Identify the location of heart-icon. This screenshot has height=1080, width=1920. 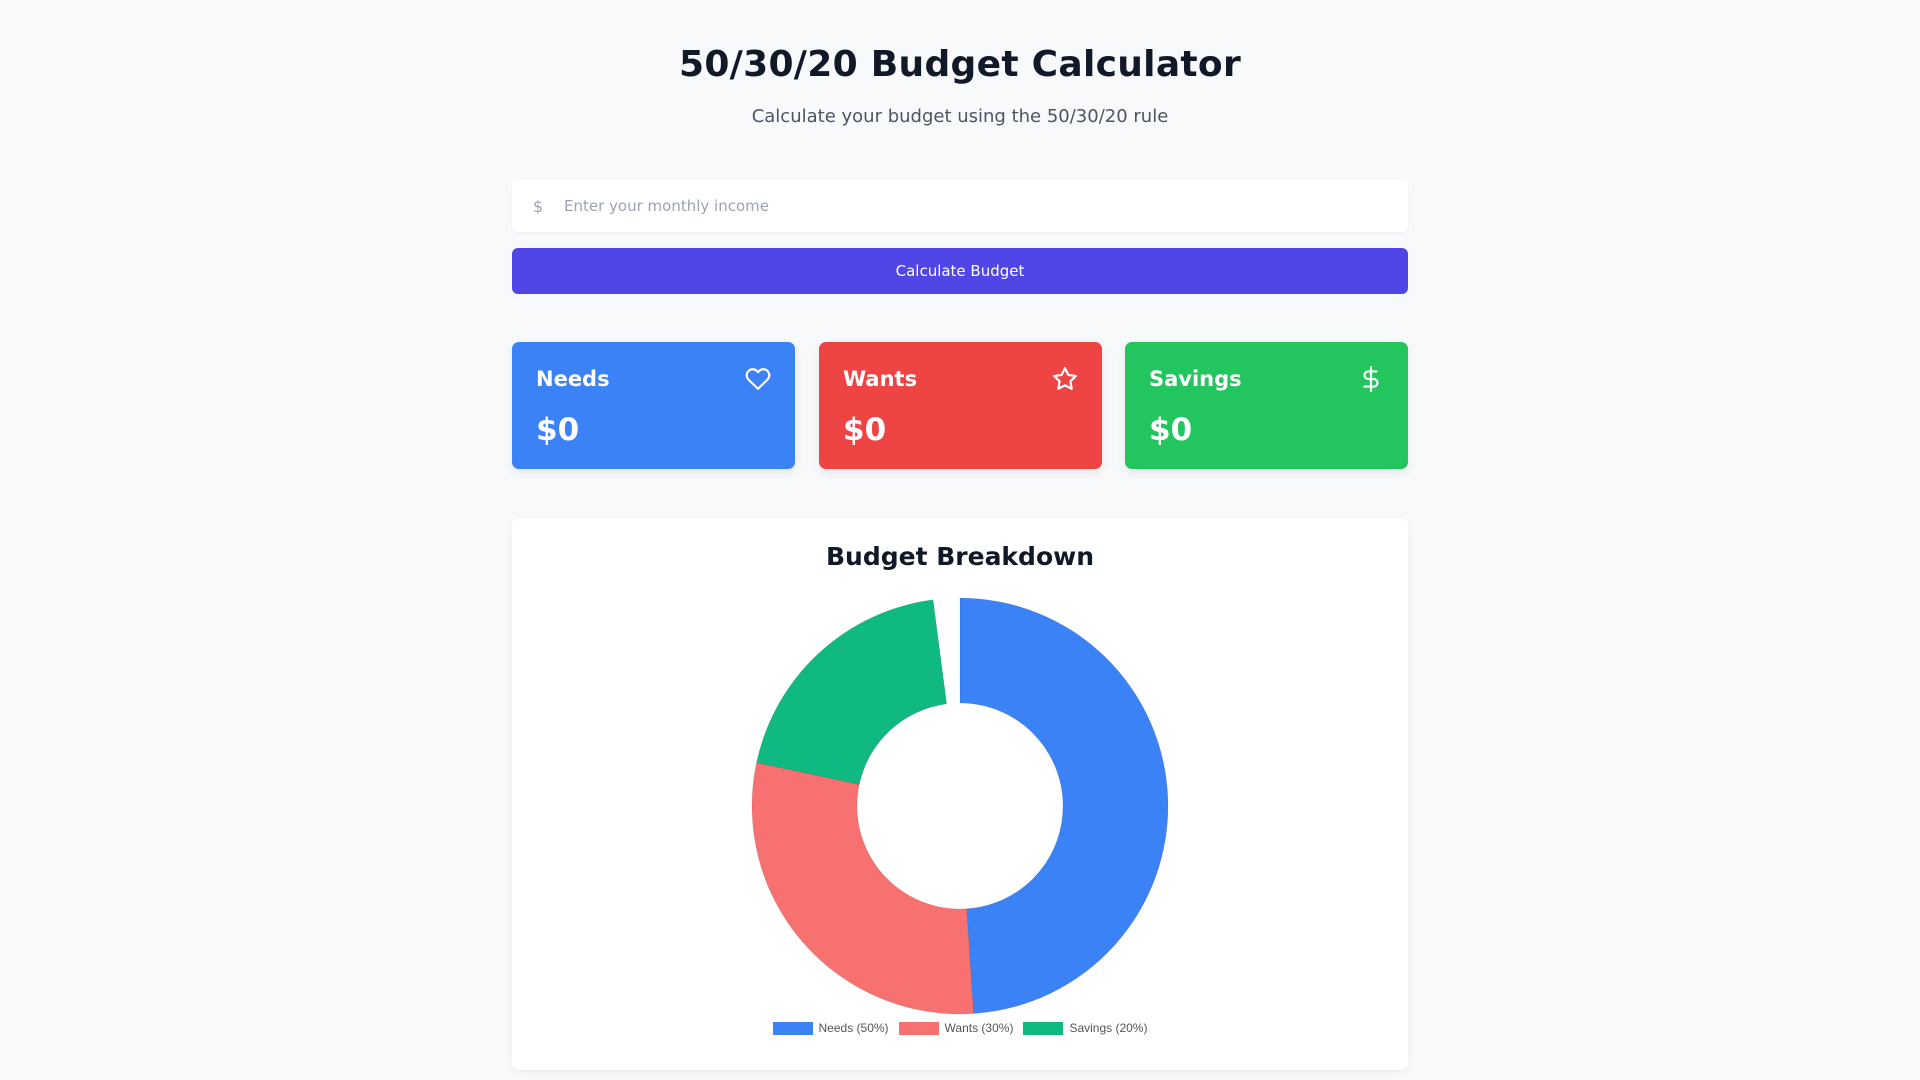
(758, 379).